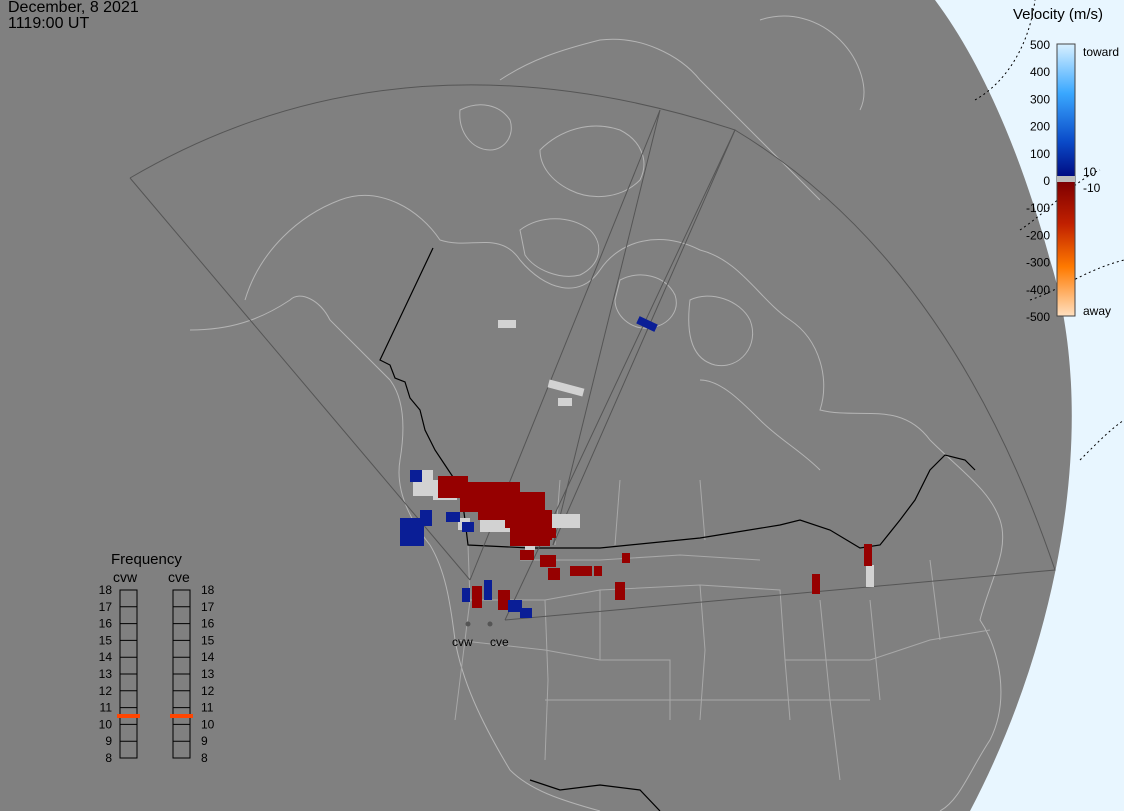 The height and width of the screenshot is (811, 1124). I want to click on velocity-tick-label: -200, so click(1038, 235).